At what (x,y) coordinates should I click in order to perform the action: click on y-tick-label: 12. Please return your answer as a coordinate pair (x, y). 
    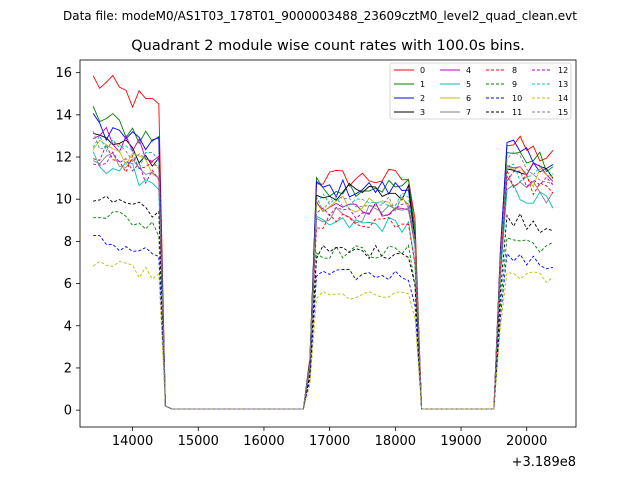
    Looking at the image, I should click on (63, 158).